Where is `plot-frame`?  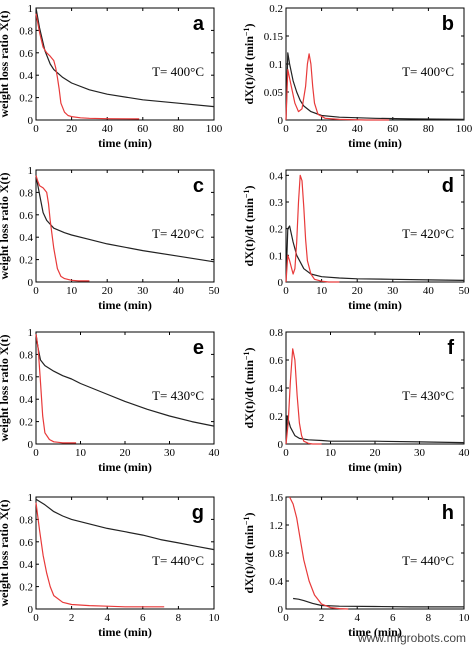
plot-frame is located at coordinates (125, 226).